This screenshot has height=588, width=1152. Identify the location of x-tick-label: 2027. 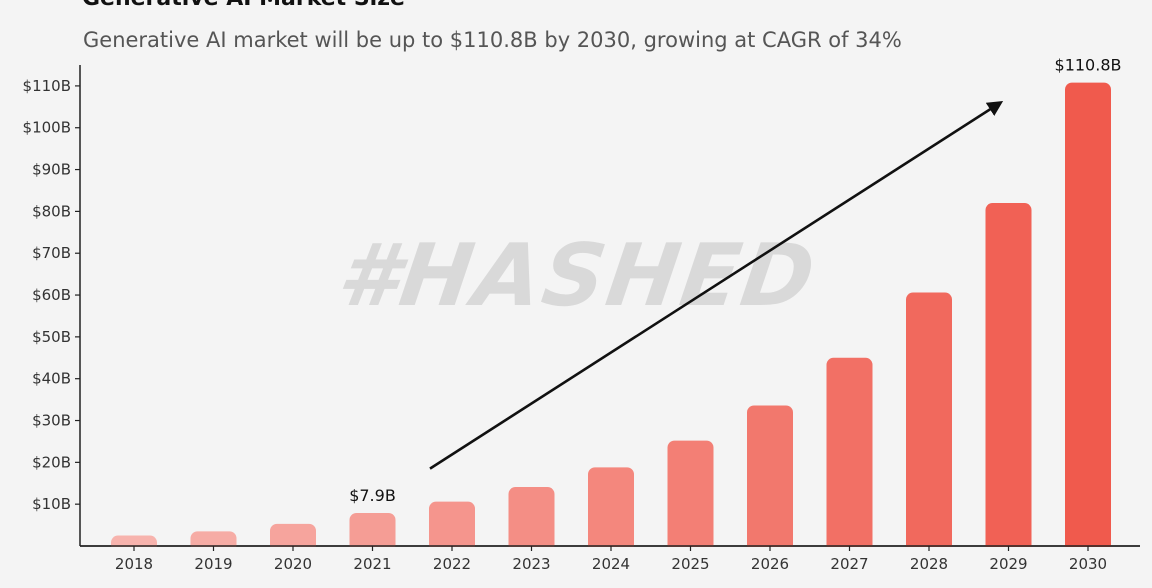
(849, 564).